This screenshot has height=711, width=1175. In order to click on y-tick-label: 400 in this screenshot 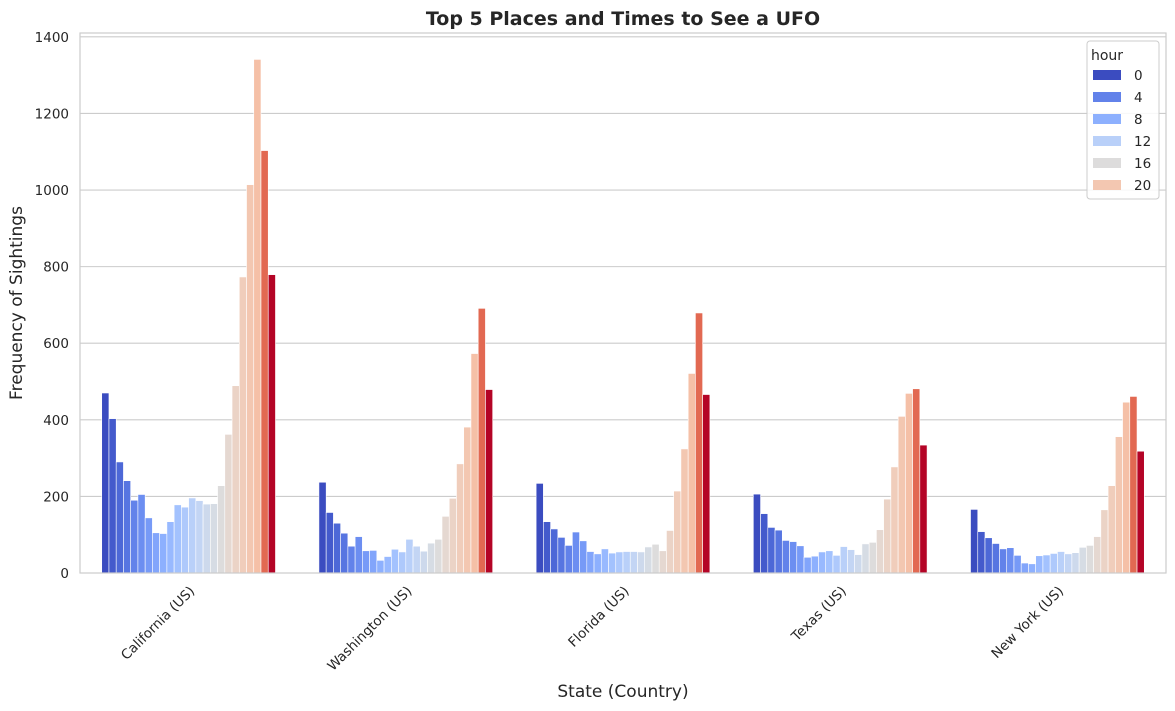, I will do `click(56, 421)`.